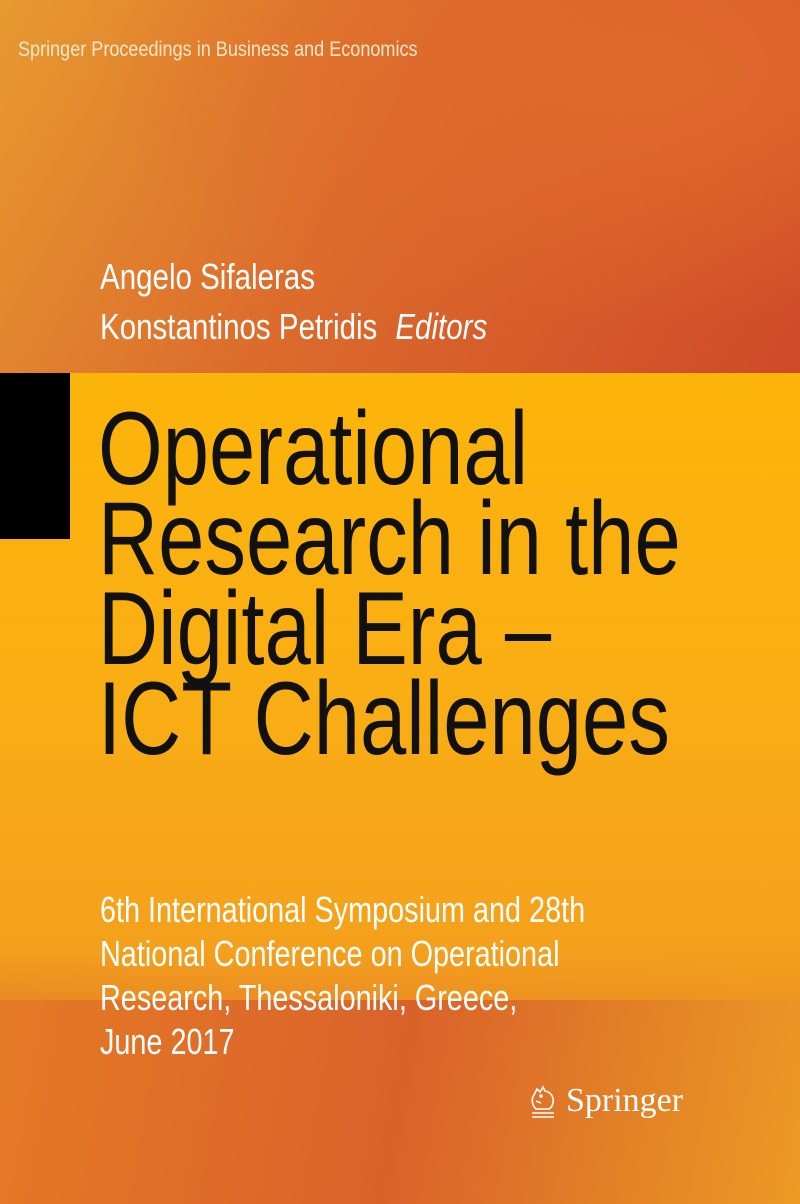  Describe the element at coordinates (309, 997) in the screenshot. I see `subtitle-line: Research, Thessaloniki, Greece,` at that location.